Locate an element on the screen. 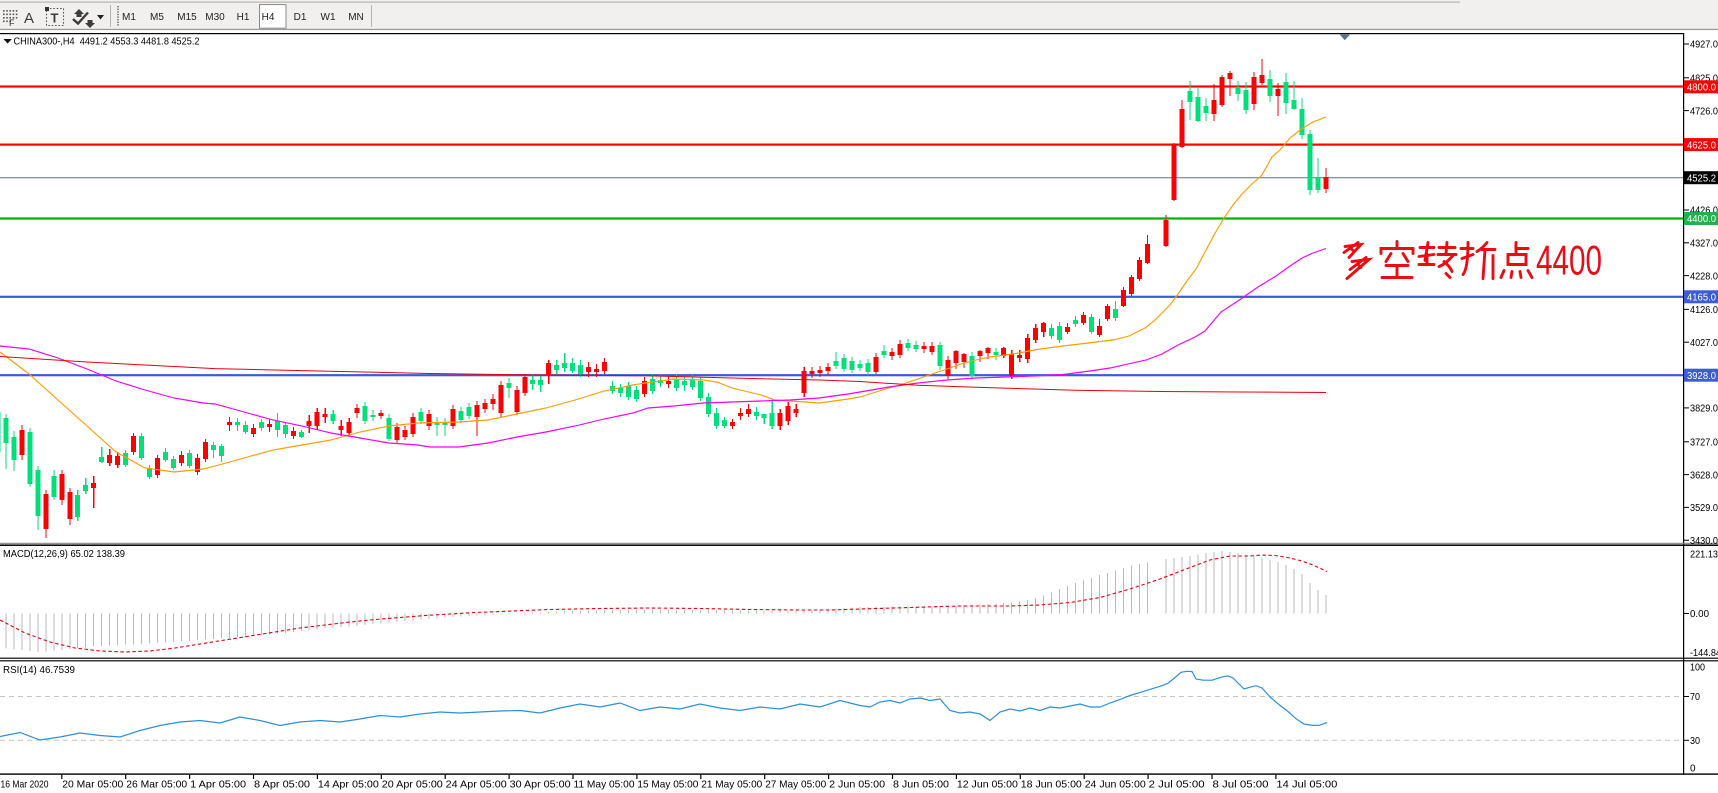 The height and width of the screenshot is (793, 1718). svg-text: 4825.0 is located at coordinates (1704, 79).